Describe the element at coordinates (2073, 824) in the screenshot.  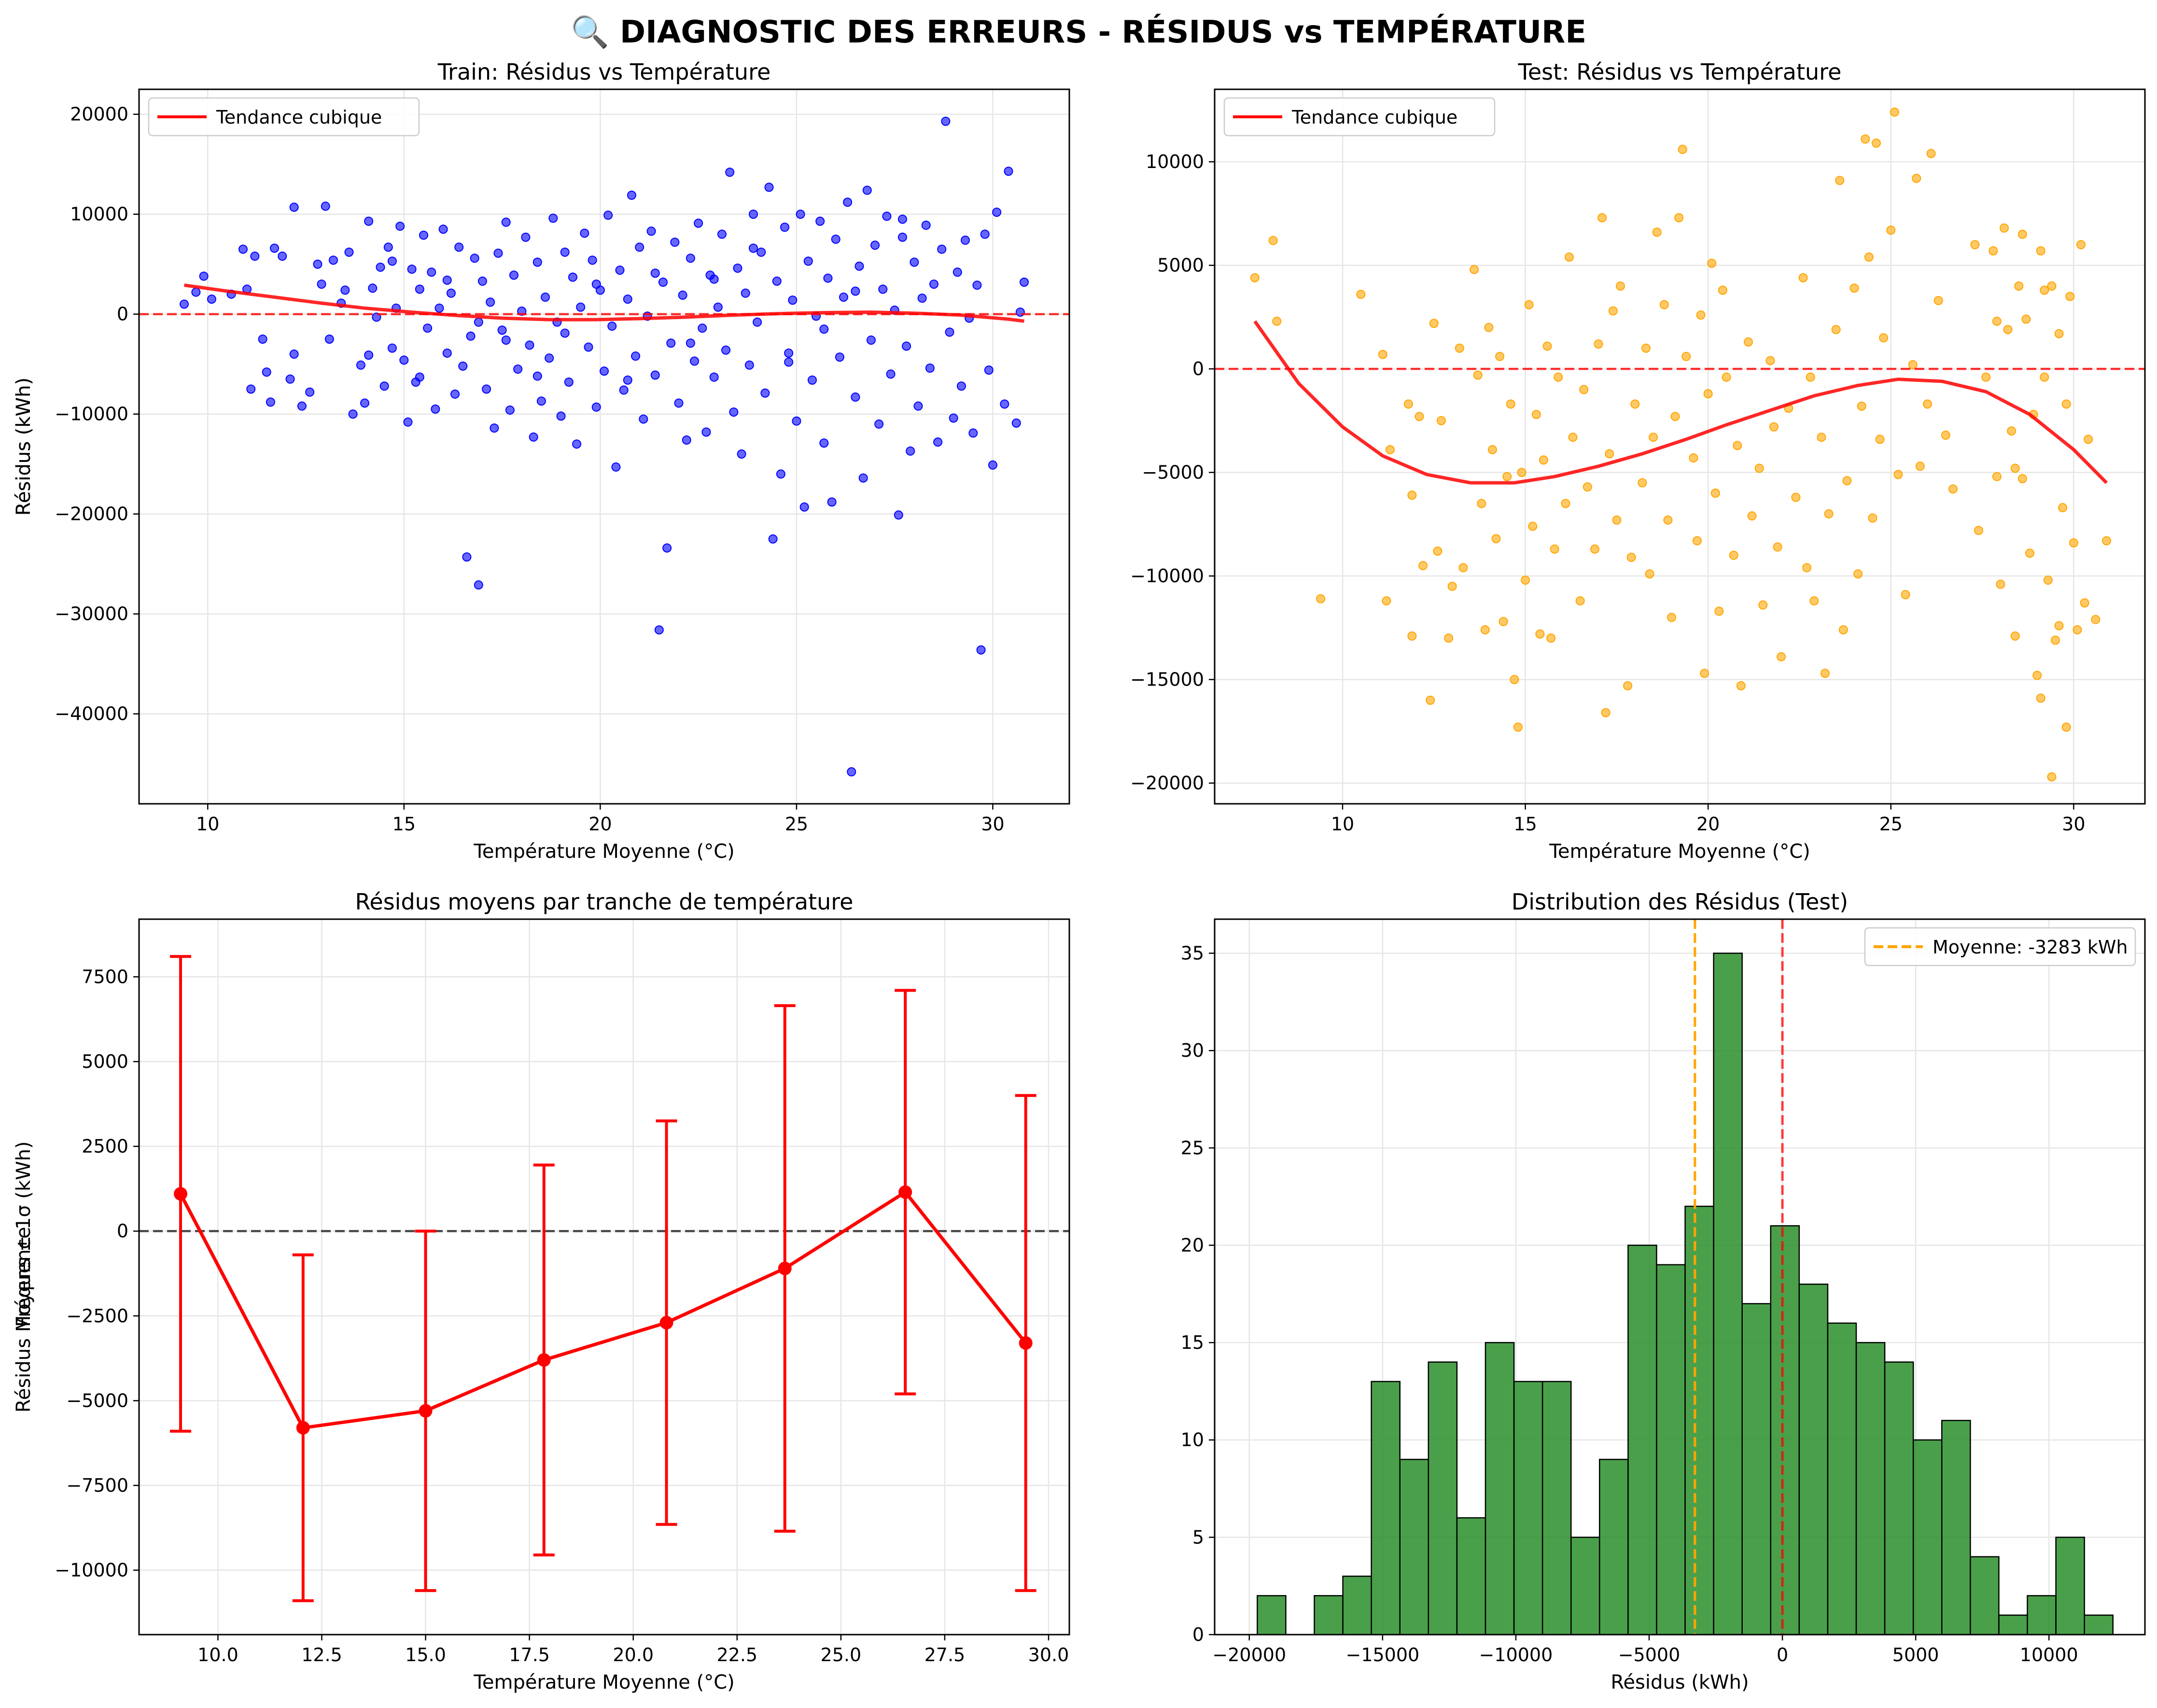
I see `x-tick-label: 30` at that location.